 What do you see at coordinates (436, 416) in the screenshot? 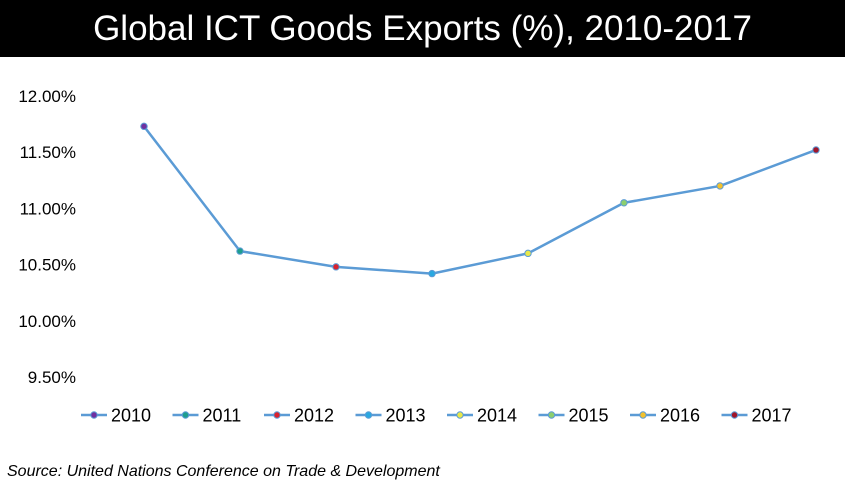
I see `legend: 2010 2011 2012 2013 2014 2015 2016 2017` at bounding box center [436, 416].